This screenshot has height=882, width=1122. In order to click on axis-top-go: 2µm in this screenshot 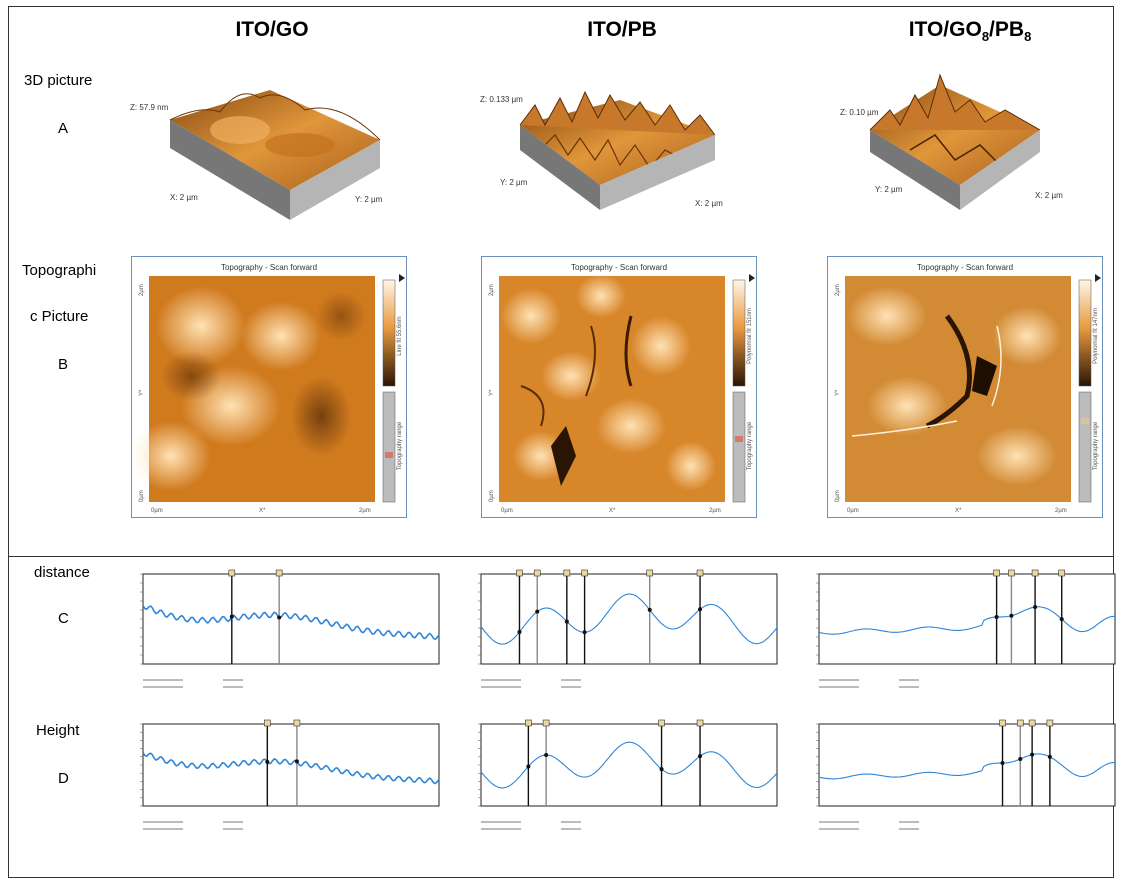, I will do `click(142, 290)`.